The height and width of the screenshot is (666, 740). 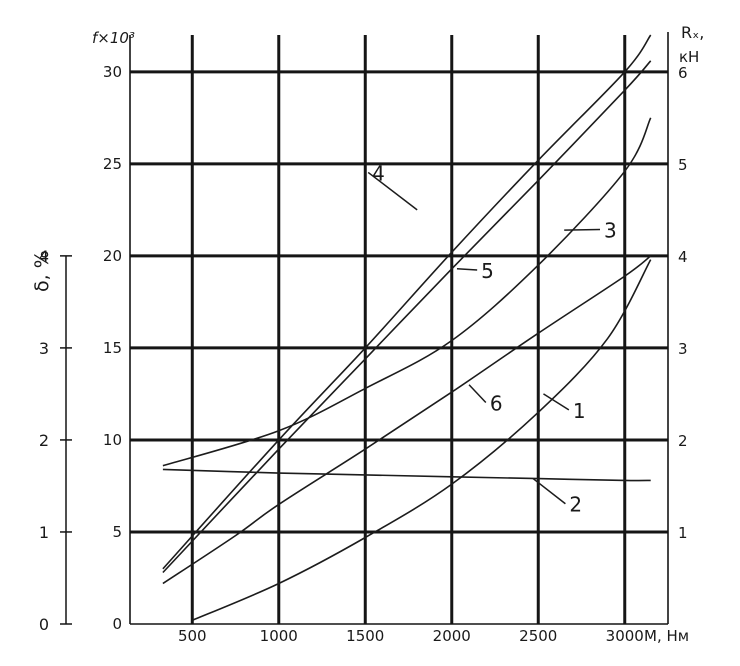 What do you see at coordinates (579, 411) in the screenshot?
I see `curve-label-1: 1` at bounding box center [579, 411].